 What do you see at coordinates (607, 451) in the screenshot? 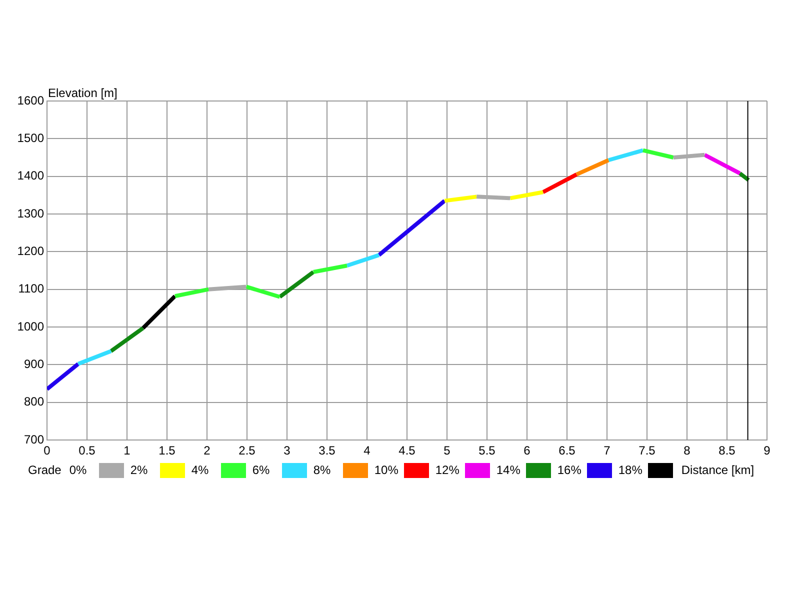
I see `x-tick-label: 7` at bounding box center [607, 451].